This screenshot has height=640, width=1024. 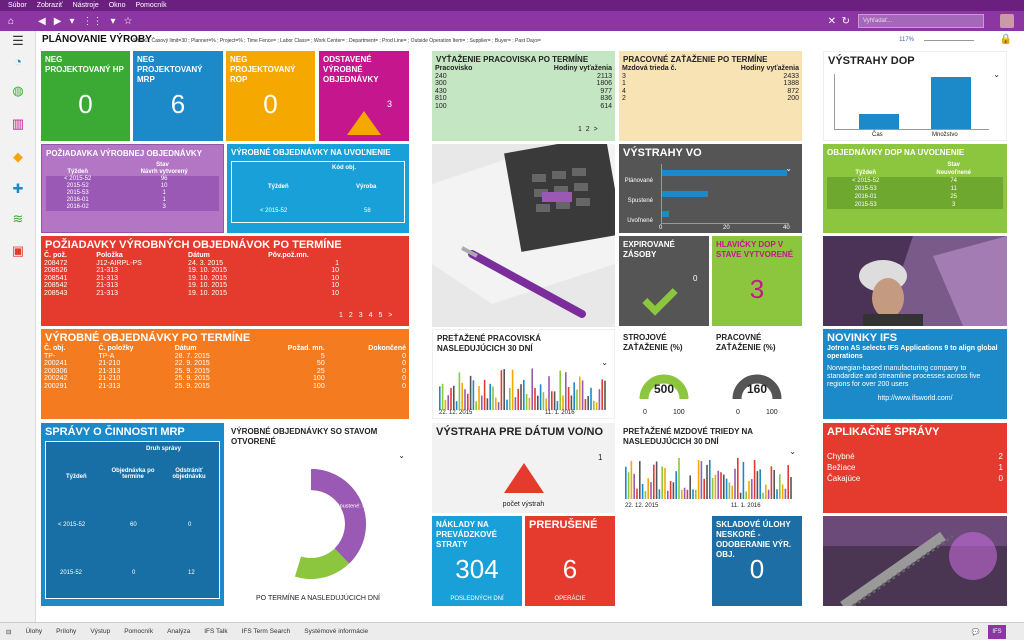 What do you see at coordinates (178, 96) in the screenshot?
I see `tile-neg-mrp: NEG PROJEKTOVANÝ MRP 6` at bounding box center [178, 96].